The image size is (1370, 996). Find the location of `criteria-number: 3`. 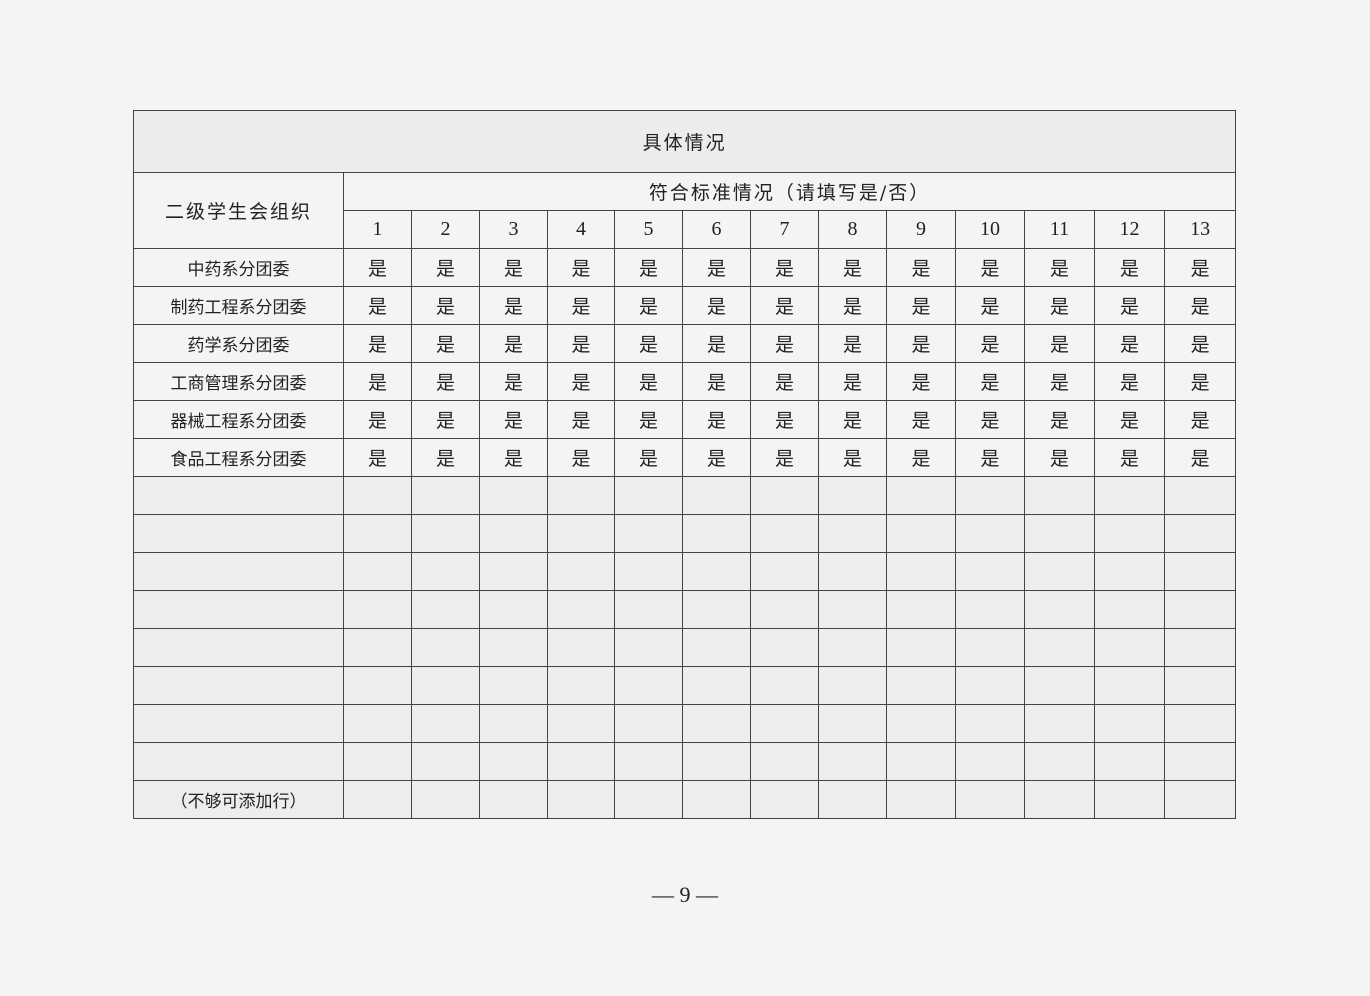

criteria-number: 3 is located at coordinates (513, 229).